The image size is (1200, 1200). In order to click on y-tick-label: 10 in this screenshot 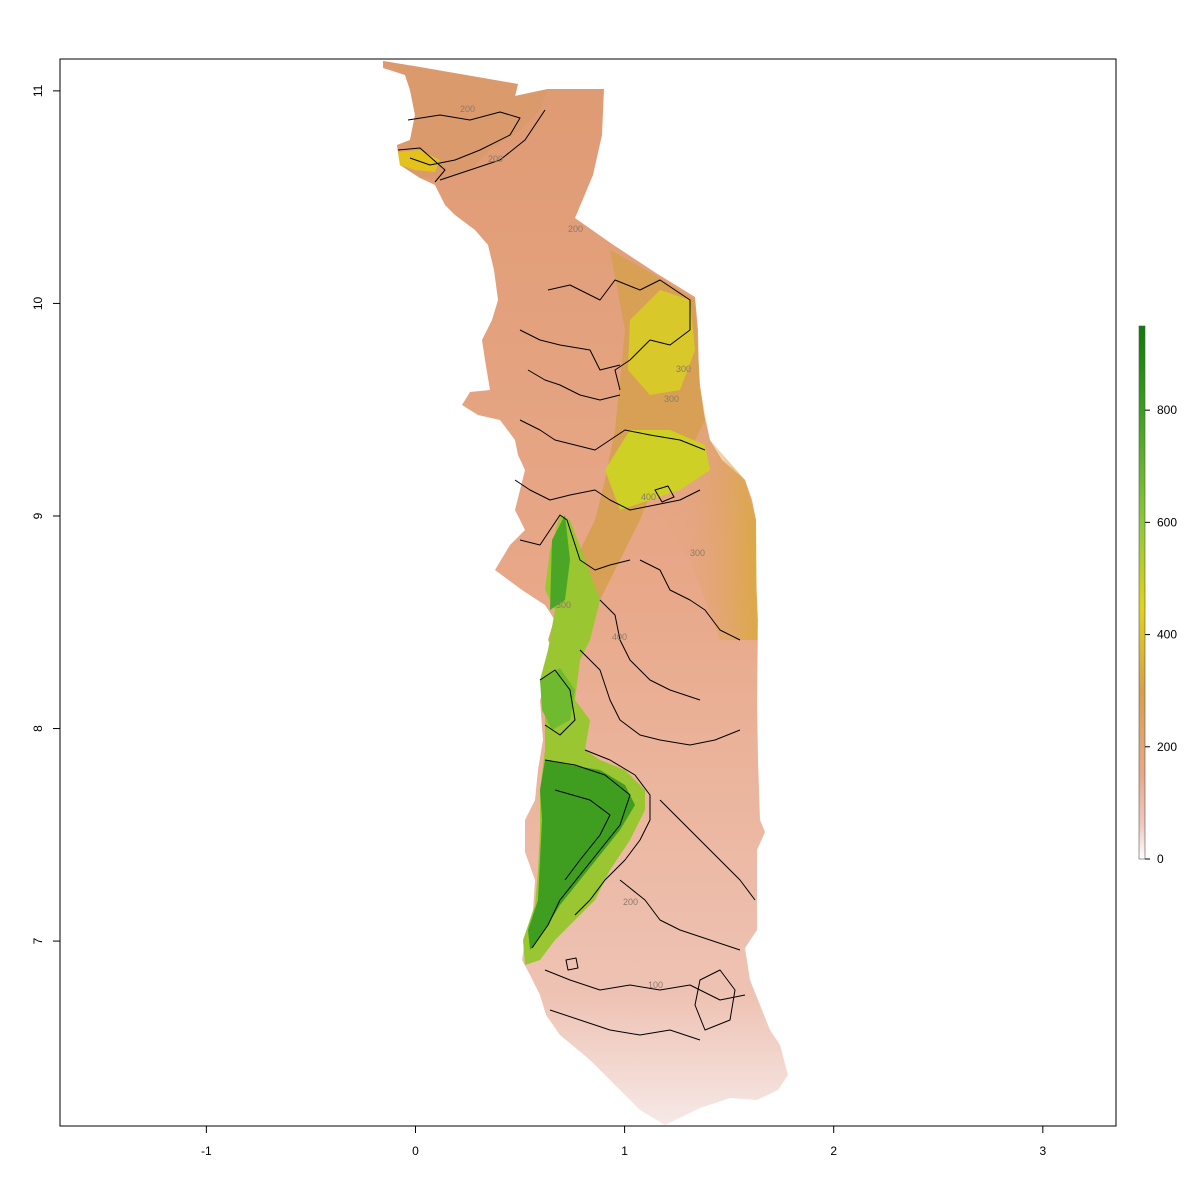, I will do `click(38, 303)`.